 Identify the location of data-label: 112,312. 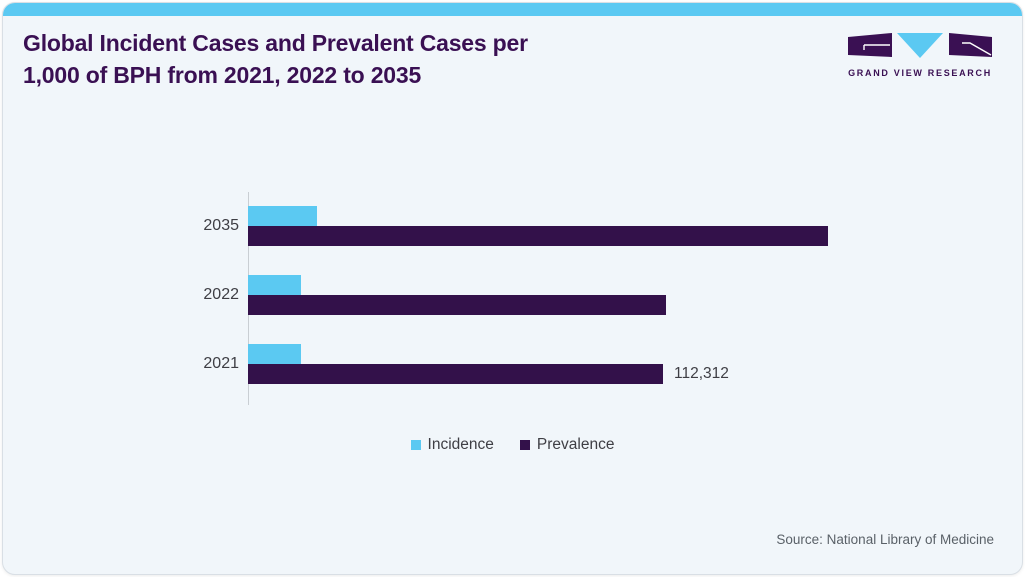
(701, 373).